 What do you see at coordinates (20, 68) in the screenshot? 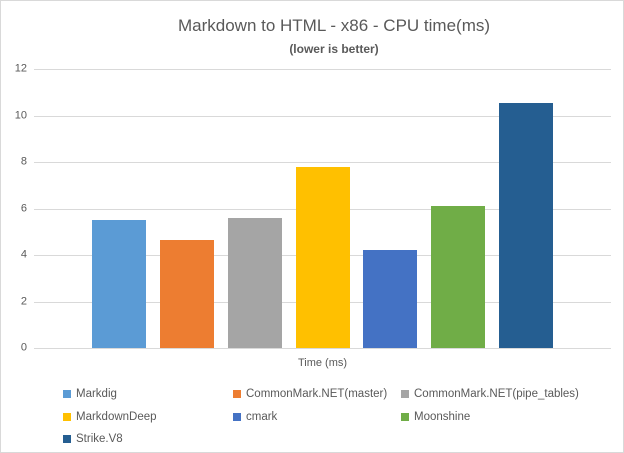
I see `y-tick-label: 12` at bounding box center [20, 68].